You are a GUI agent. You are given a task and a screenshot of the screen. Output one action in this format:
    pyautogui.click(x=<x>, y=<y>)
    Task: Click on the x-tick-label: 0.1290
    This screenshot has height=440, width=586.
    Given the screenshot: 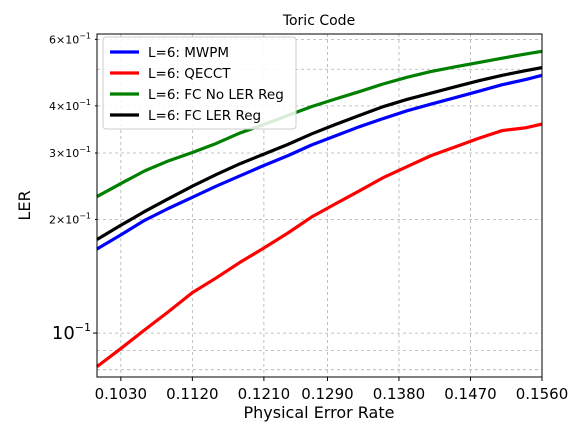 What is the action you would take?
    pyautogui.click(x=327, y=394)
    